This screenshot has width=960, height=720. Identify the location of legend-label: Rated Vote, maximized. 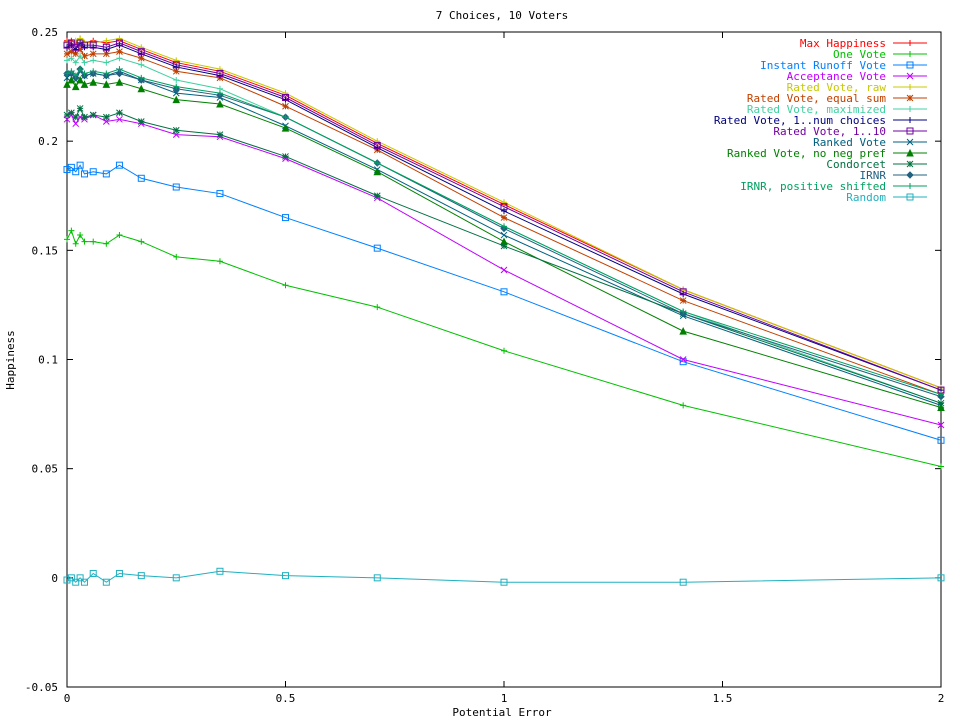
(816, 109).